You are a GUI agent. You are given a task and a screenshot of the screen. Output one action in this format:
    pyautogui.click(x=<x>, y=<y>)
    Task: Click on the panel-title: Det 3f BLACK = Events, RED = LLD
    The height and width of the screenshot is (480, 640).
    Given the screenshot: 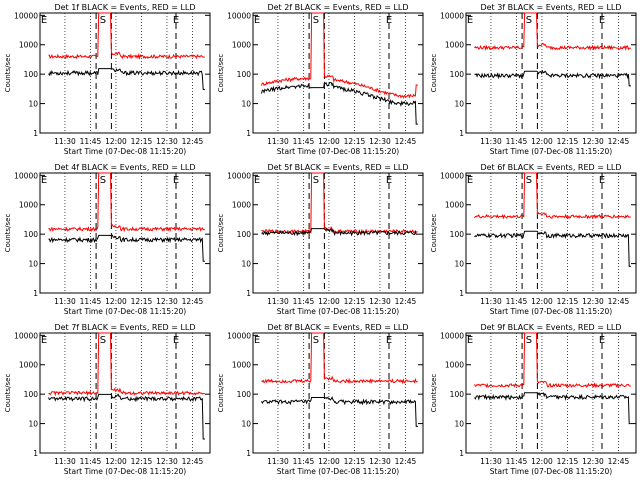 What is the action you would take?
    pyautogui.click(x=550, y=7)
    